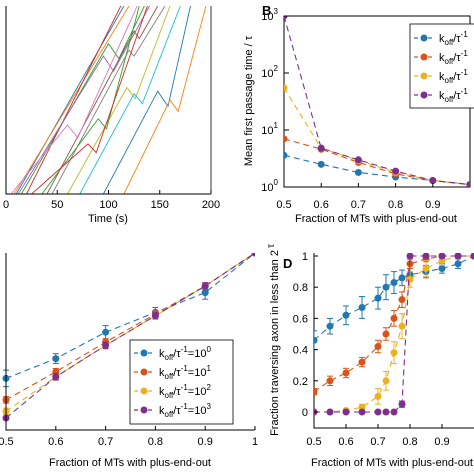 This screenshot has height=474, width=474. What do you see at coordinates (276, 182) in the screenshot?
I see `ytick-exponent: 0` at bounding box center [276, 182].